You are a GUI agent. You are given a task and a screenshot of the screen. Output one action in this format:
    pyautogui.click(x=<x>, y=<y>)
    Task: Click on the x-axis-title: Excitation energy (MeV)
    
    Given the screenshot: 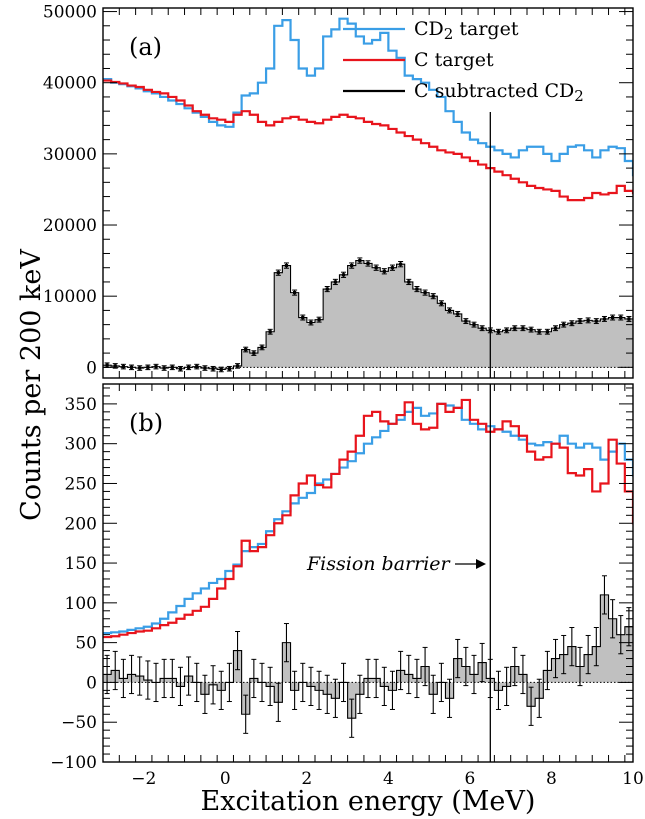 What is the action you would take?
    pyautogui.click(x=368, y=801)
    